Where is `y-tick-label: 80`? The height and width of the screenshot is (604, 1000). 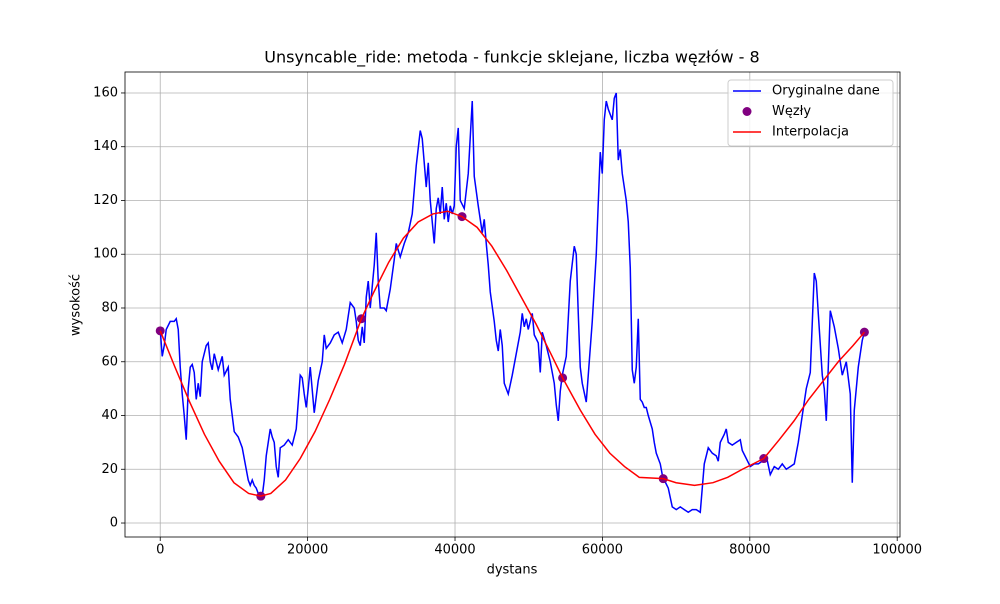
y-tick-label: 80 is located at coordinates (109, 307).